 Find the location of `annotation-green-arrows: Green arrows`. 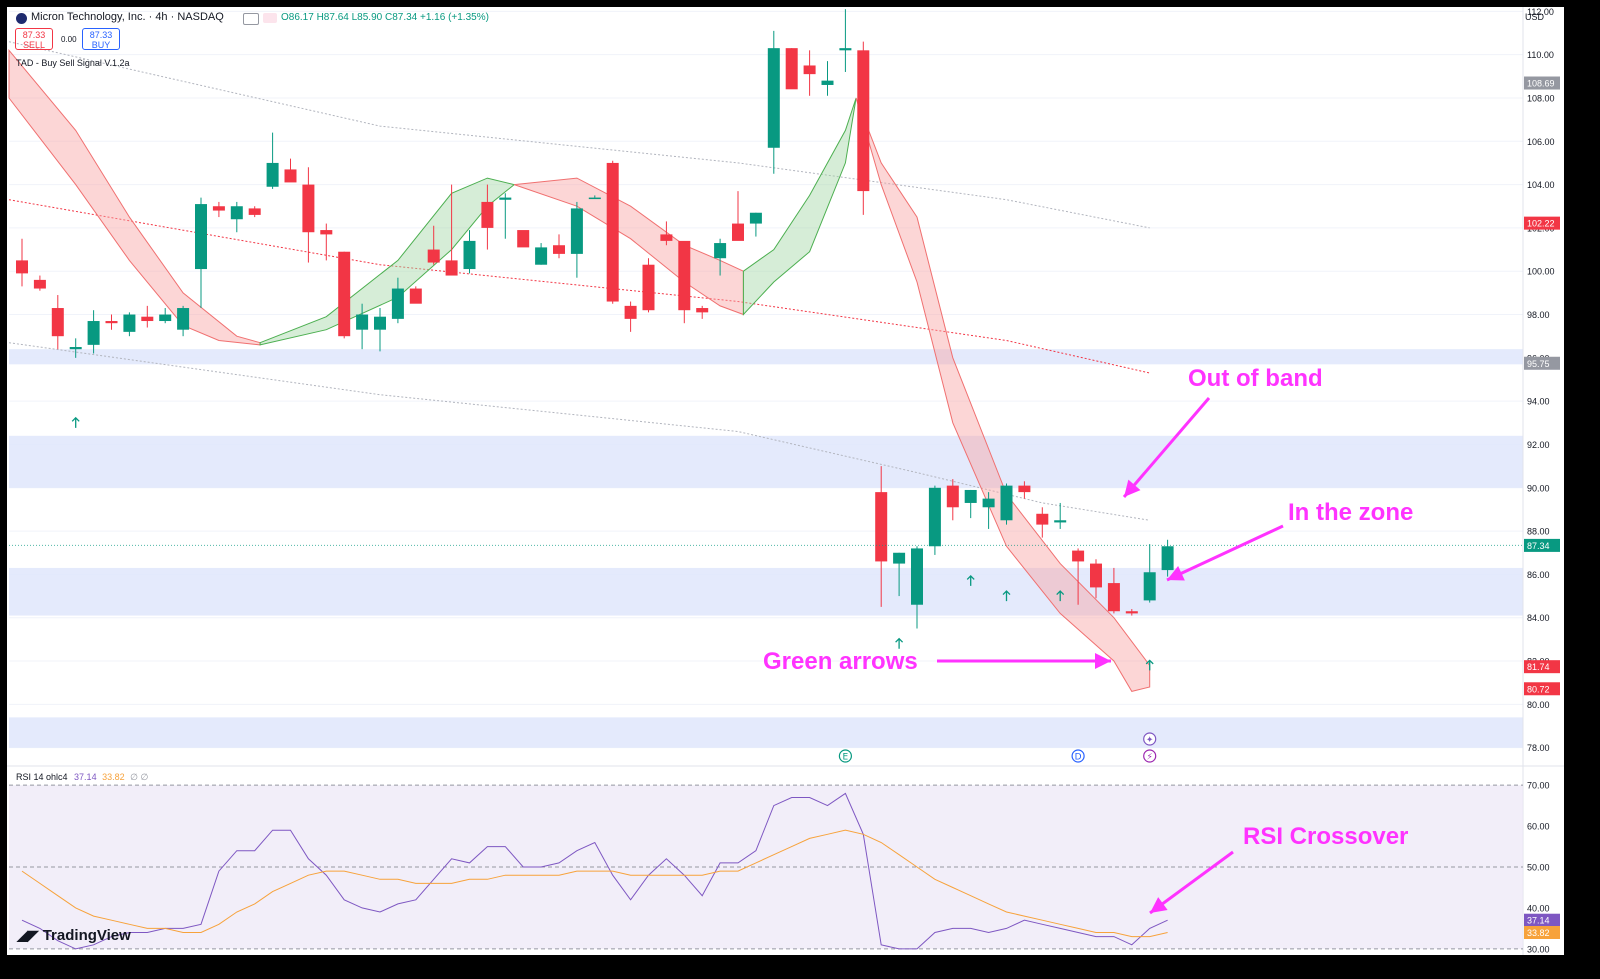

annotation-green-arrows: Green arrows is located at coordinates (840, 661).